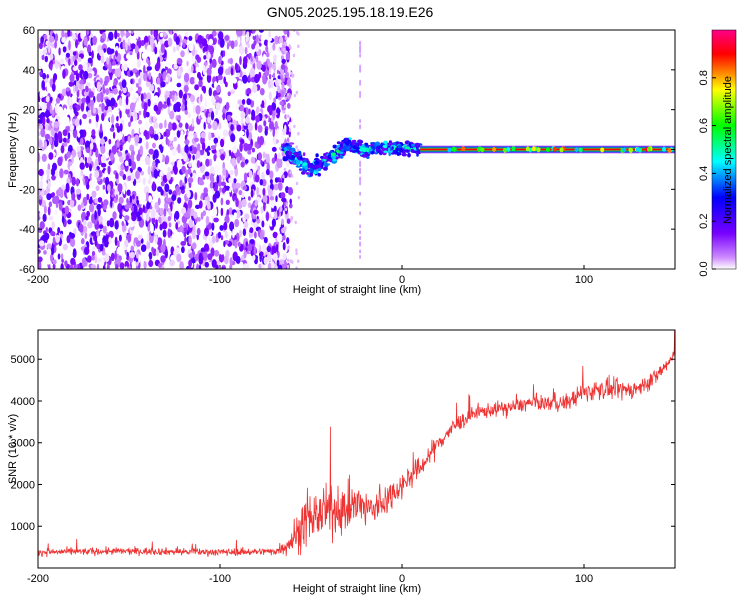  Describe the element at coordinates (350, 12) in the screenshot. I see `figure-title: GN05.2025.195.18.19.E26` at that location.